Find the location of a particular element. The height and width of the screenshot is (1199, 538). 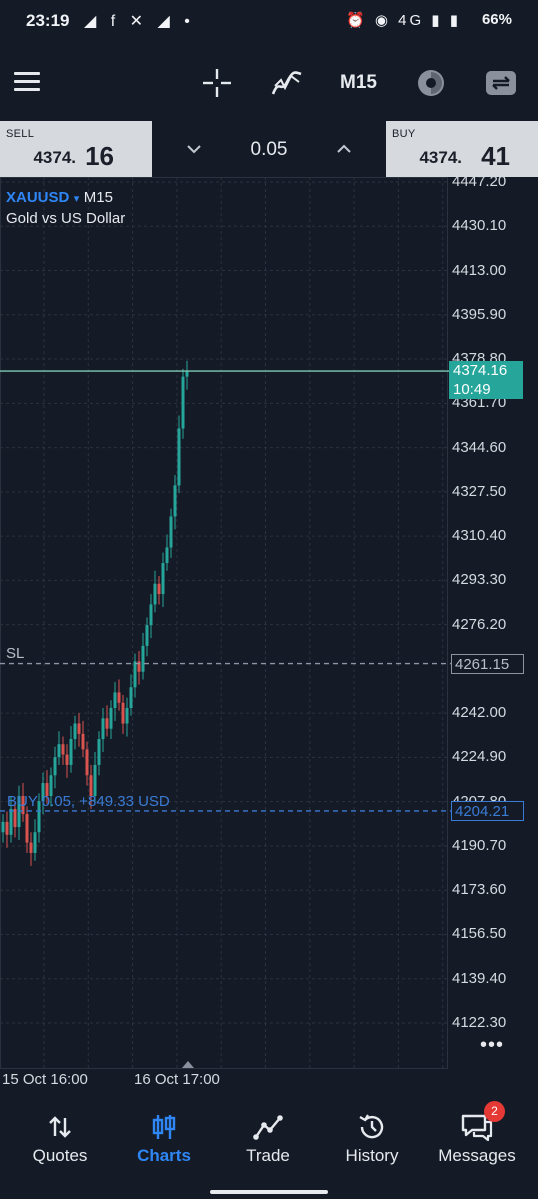

nav-history: History is located at coordinates (372, 1140).